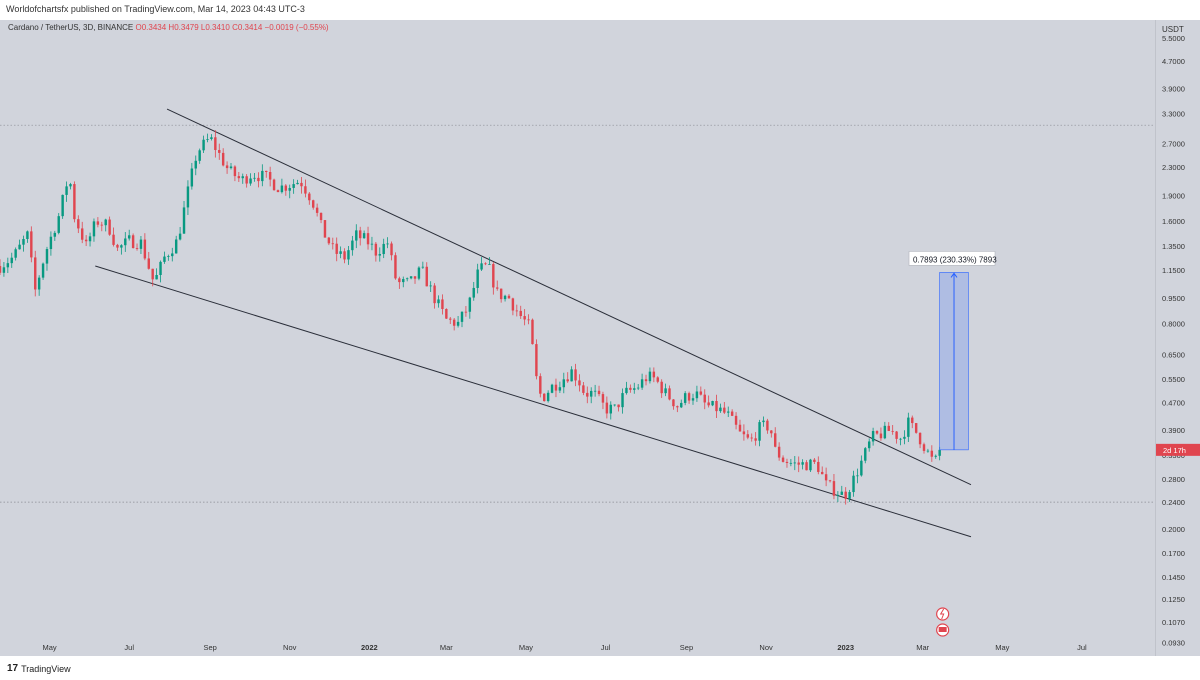 The width and height of the screenshot is (1200, 680). Describe the element at coordinates (46, 668) in the screenshot. I see `tradingview-logo-text: TradingView` at that location.